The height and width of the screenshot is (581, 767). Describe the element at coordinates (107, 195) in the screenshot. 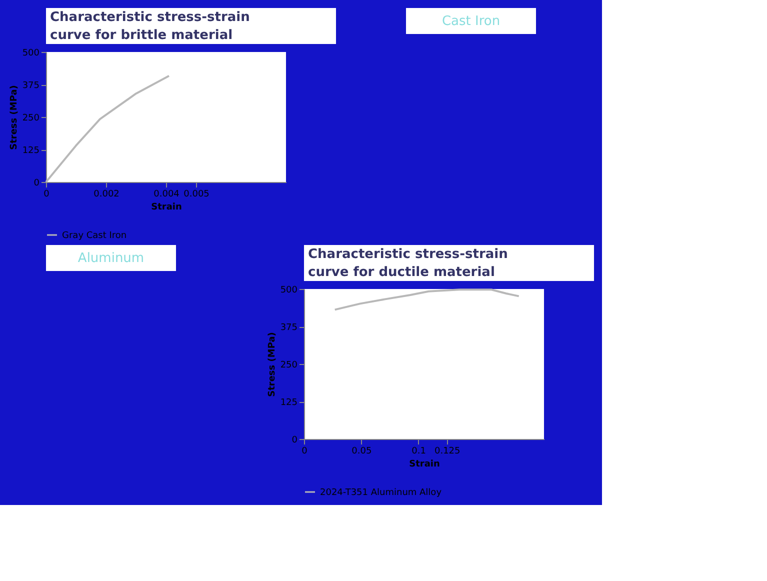

I see `x-tick-label: 0.002` at that location.